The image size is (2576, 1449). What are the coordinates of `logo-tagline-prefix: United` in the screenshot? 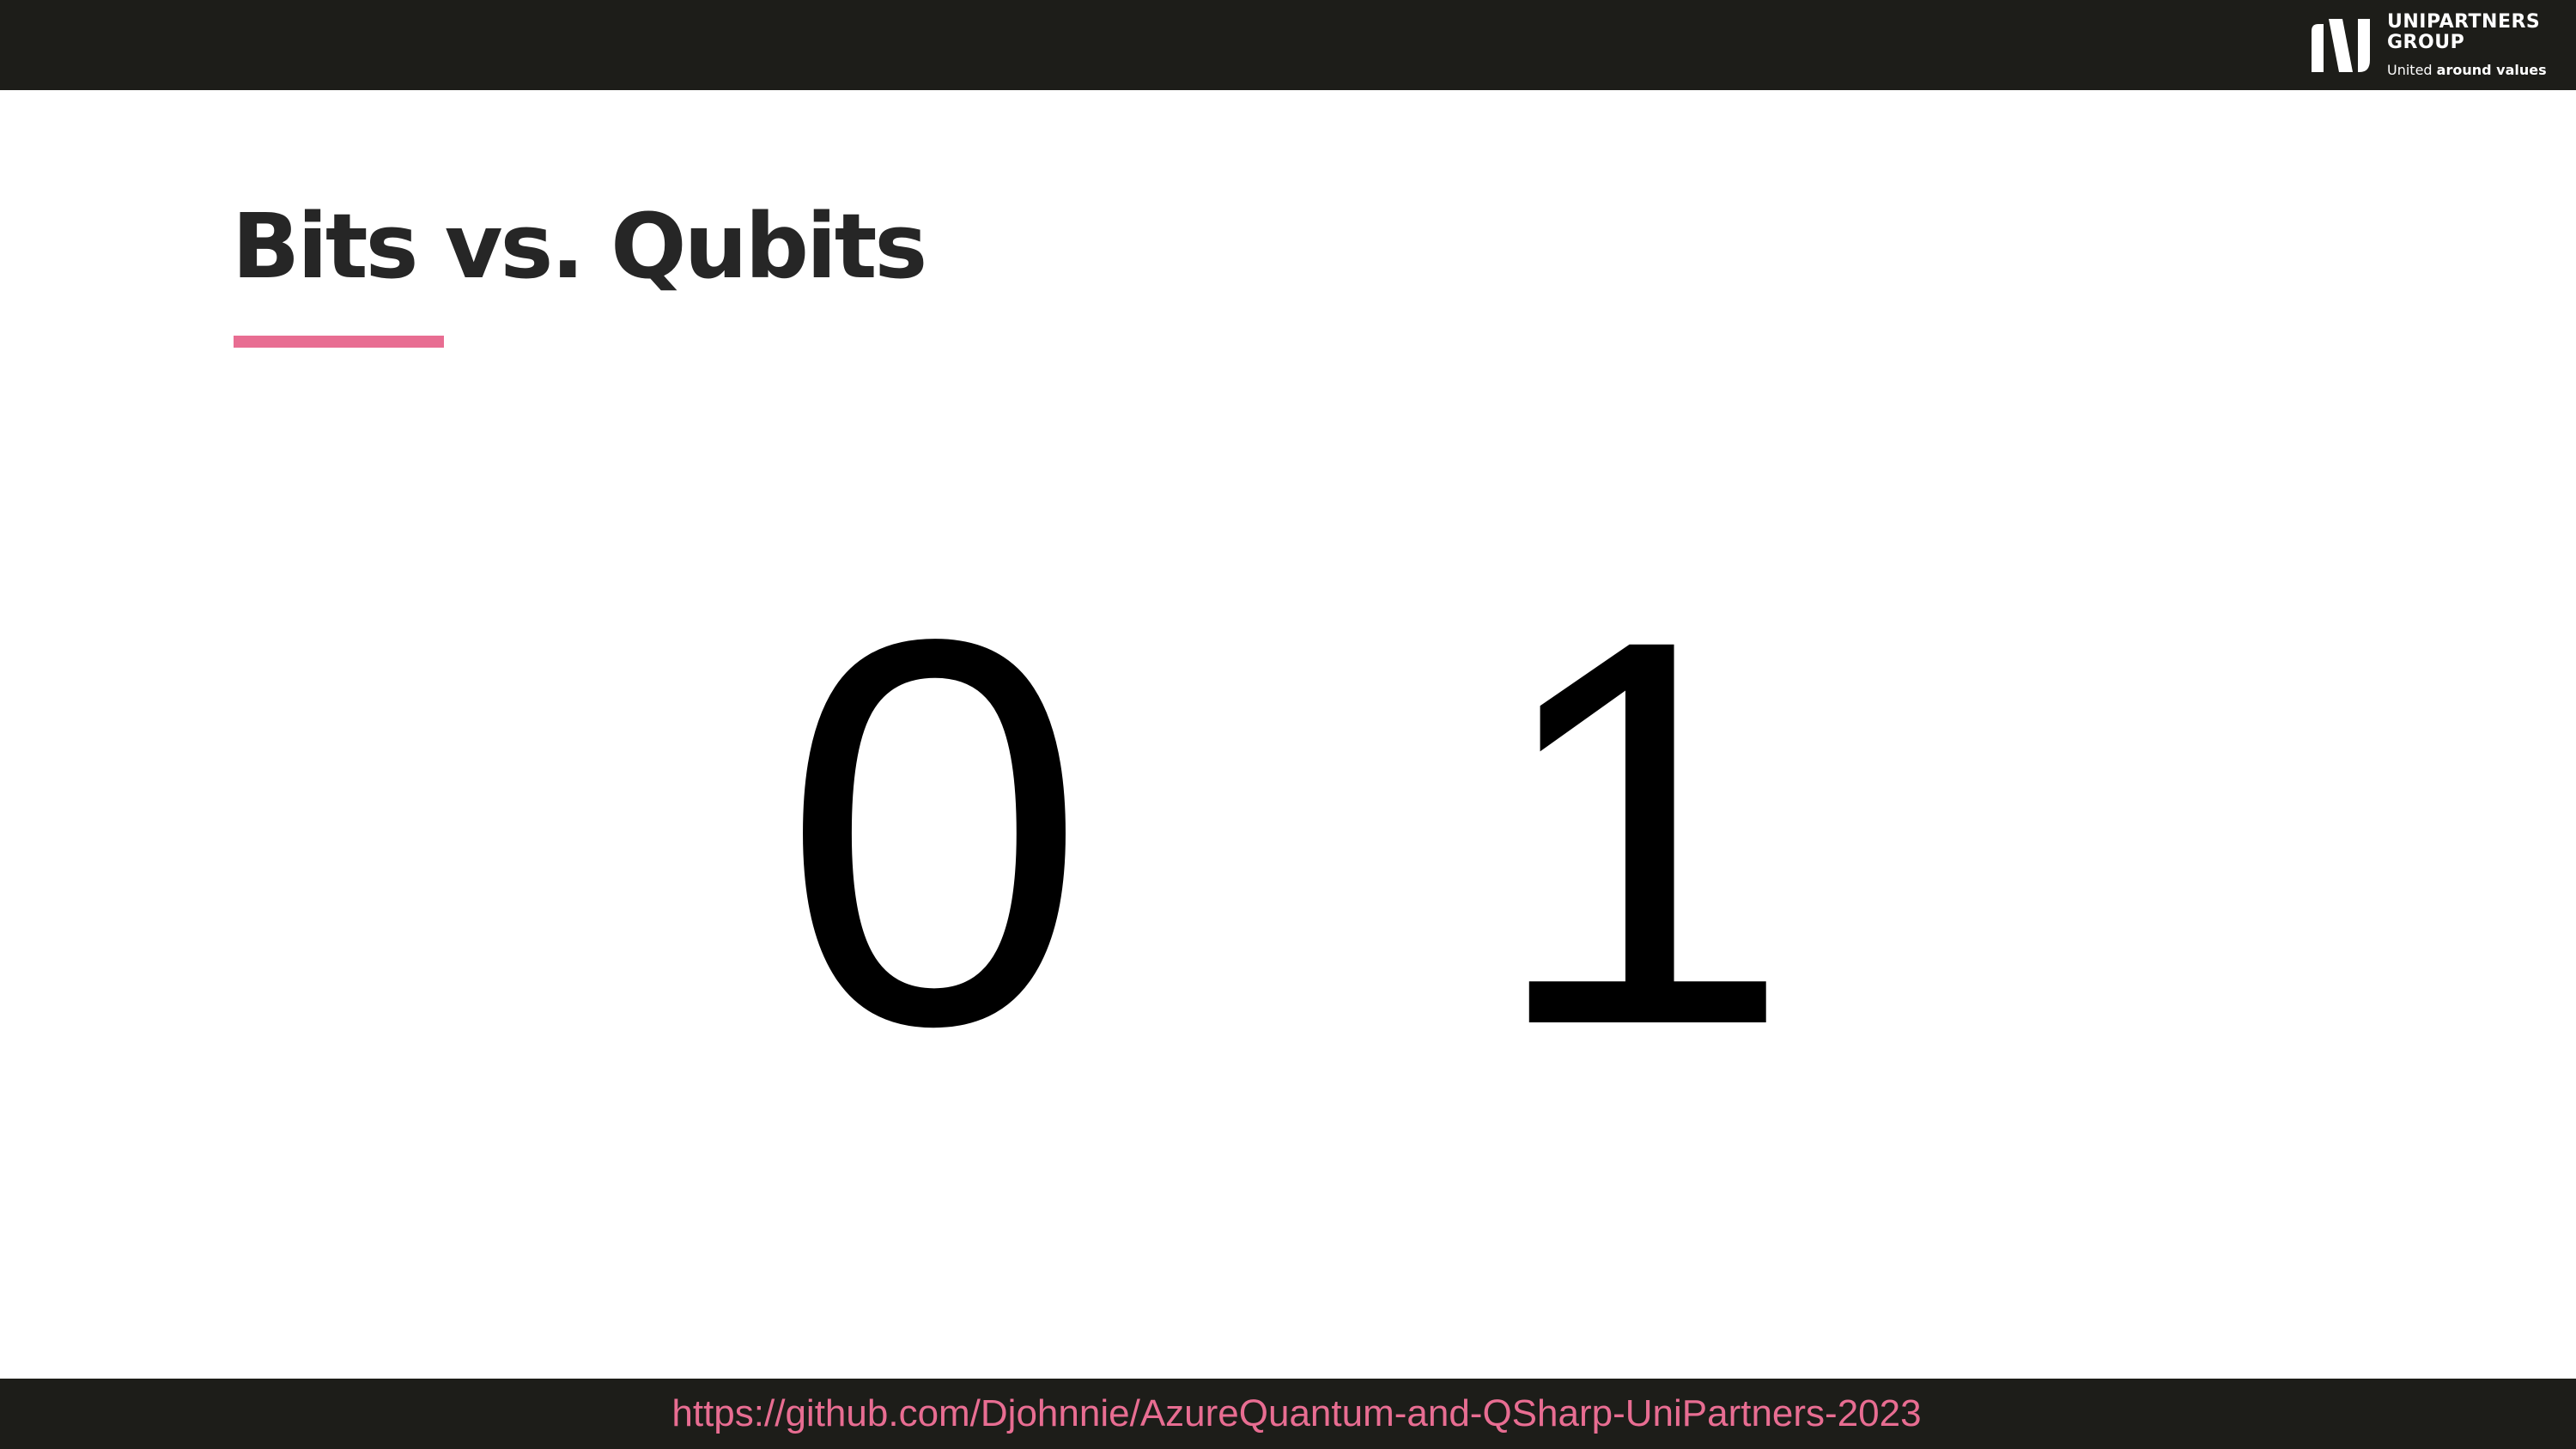 It's located at (2410, 70).